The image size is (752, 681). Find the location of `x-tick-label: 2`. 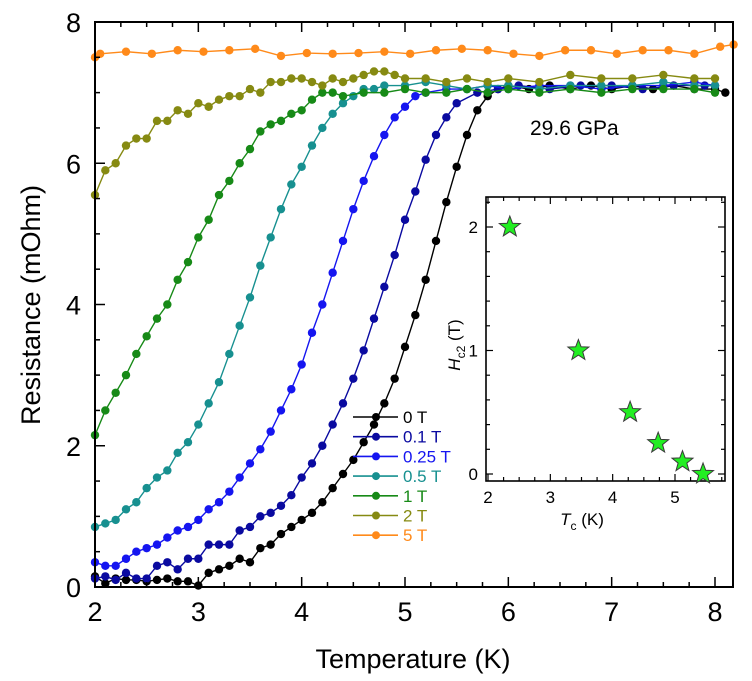

x-tick-label: 2 is located at coordinates (94, 612).